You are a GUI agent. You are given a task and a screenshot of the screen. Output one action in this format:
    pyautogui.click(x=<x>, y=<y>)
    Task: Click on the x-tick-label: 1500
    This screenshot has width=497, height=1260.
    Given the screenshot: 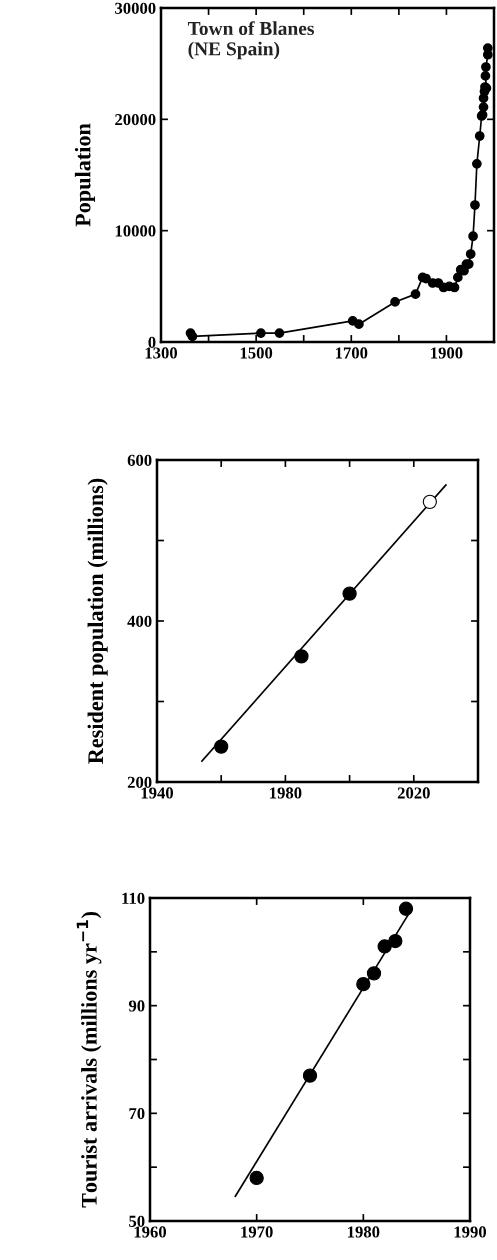 What is the action you would take?
    pyautogui.click(x=256, y=353)
    